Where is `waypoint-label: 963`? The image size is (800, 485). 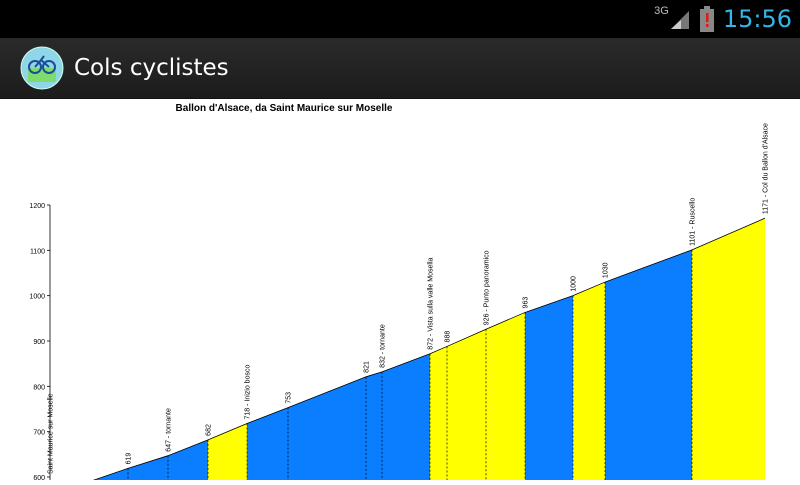
waypoint-label: 963 is located at coordinates (526, 303).